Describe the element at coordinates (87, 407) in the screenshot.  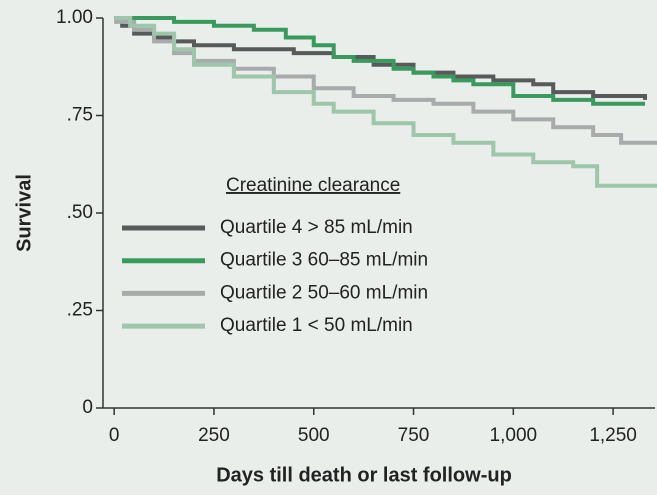
I see `y-tick-label: 0` at that location.